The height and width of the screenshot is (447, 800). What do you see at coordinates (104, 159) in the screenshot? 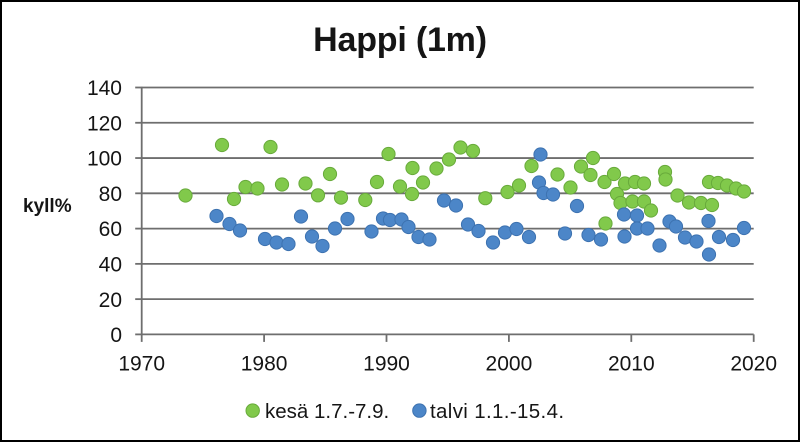
I see `svg-text: 100` at bounding box center [104, 159].